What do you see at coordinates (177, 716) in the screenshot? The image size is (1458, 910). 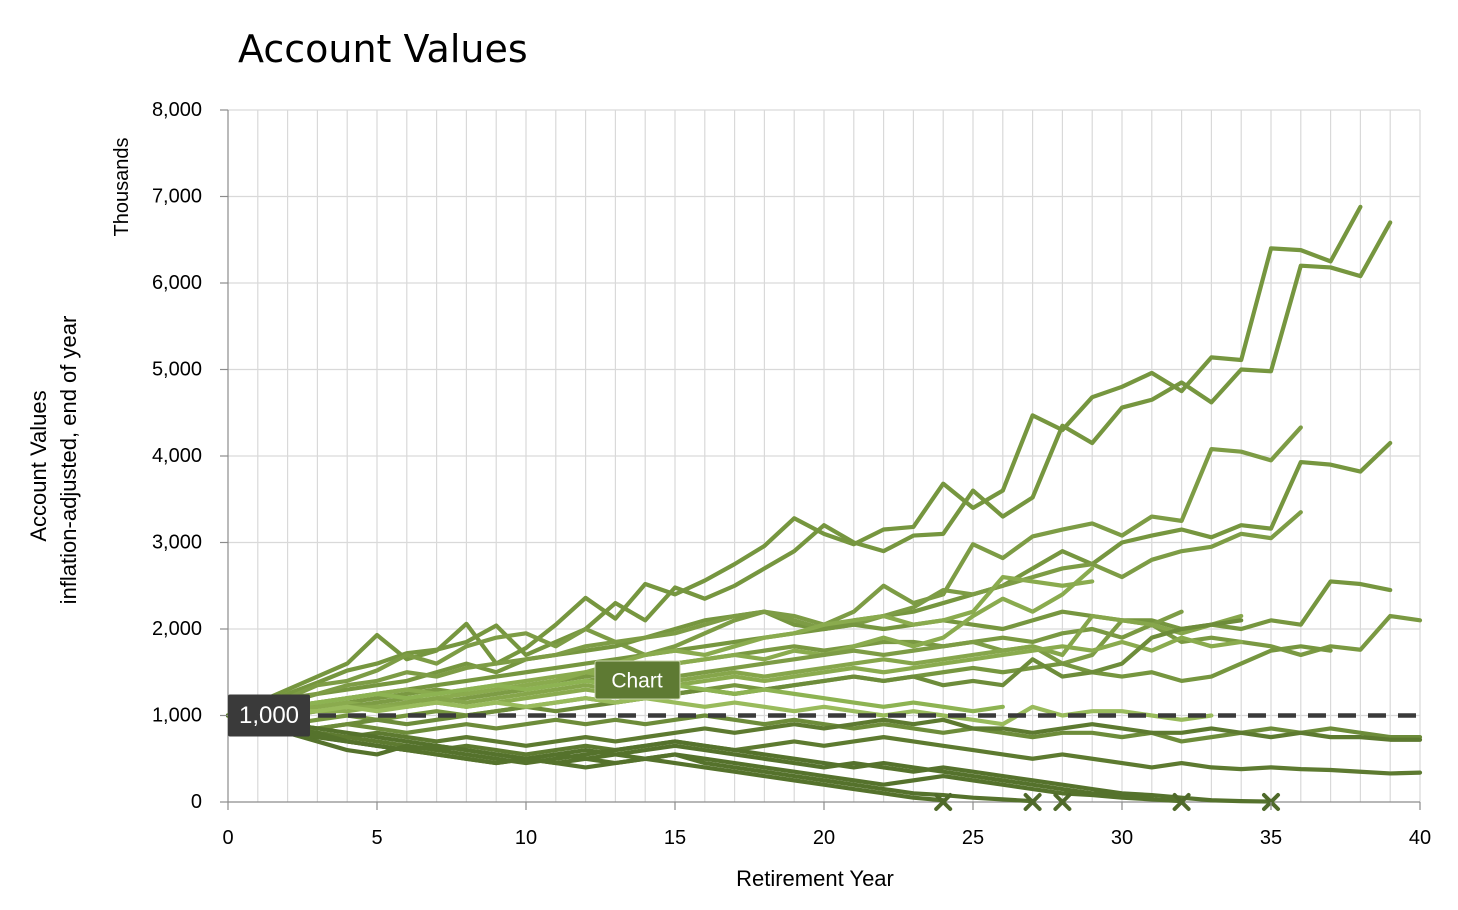 I see `y-tick-label: 1,000` at bounding box center [177, 716].